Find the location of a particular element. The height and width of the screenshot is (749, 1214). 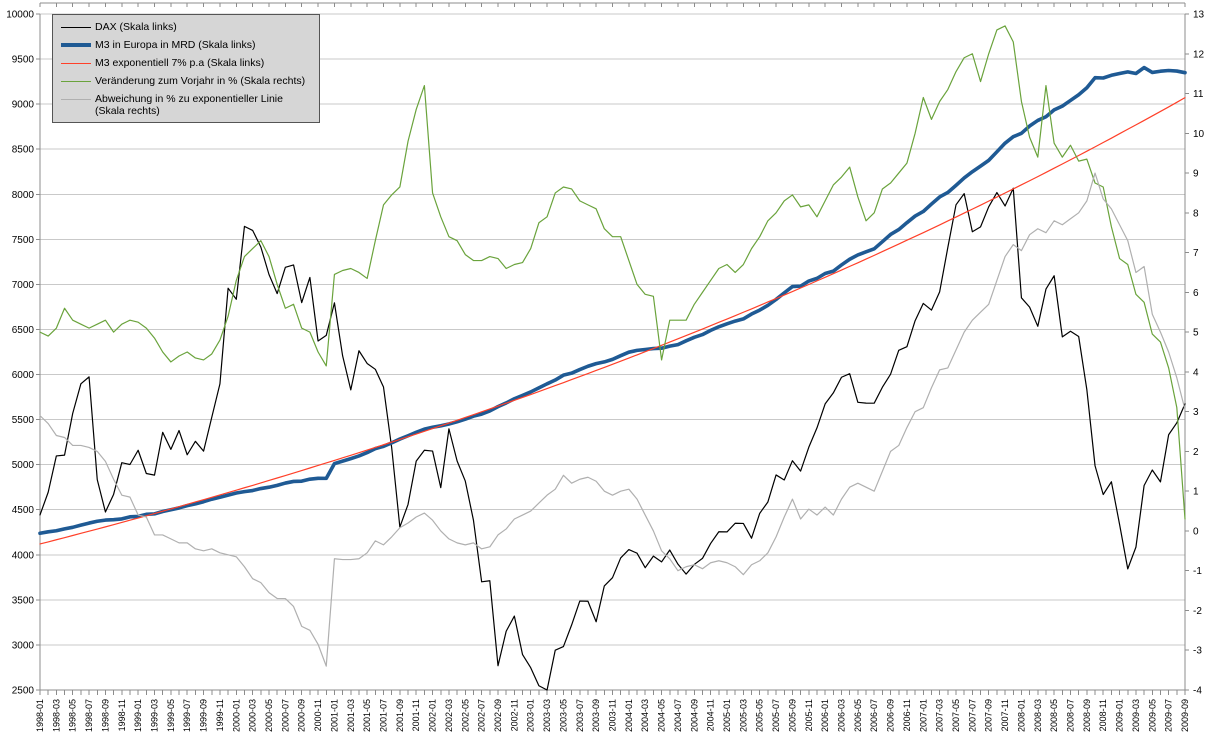

svg-text: 2 is located at coordinates (1196, 452).